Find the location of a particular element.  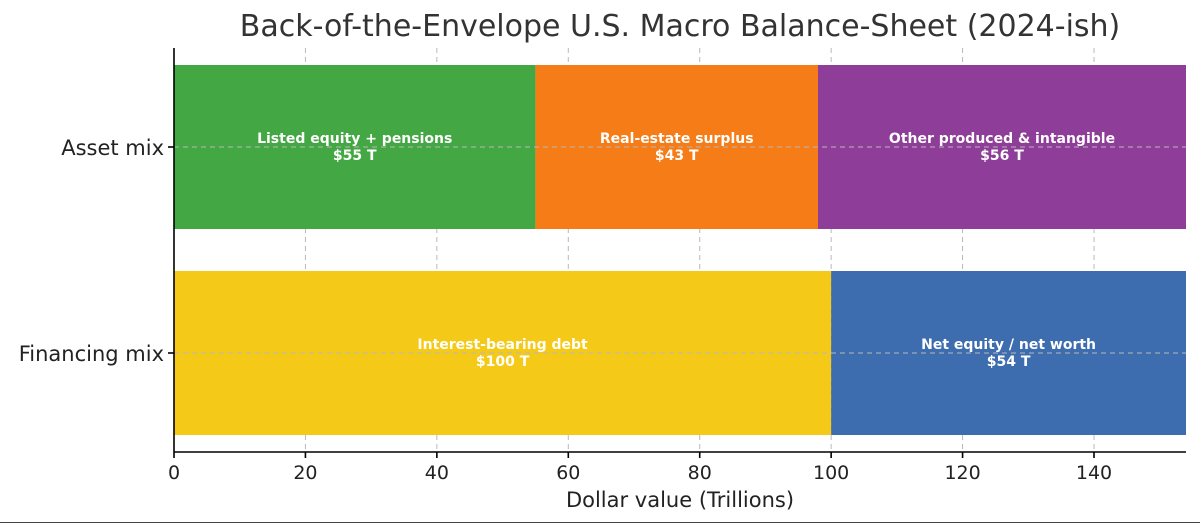

y-category-label: Financing mix is located at coordinates (91, 354).